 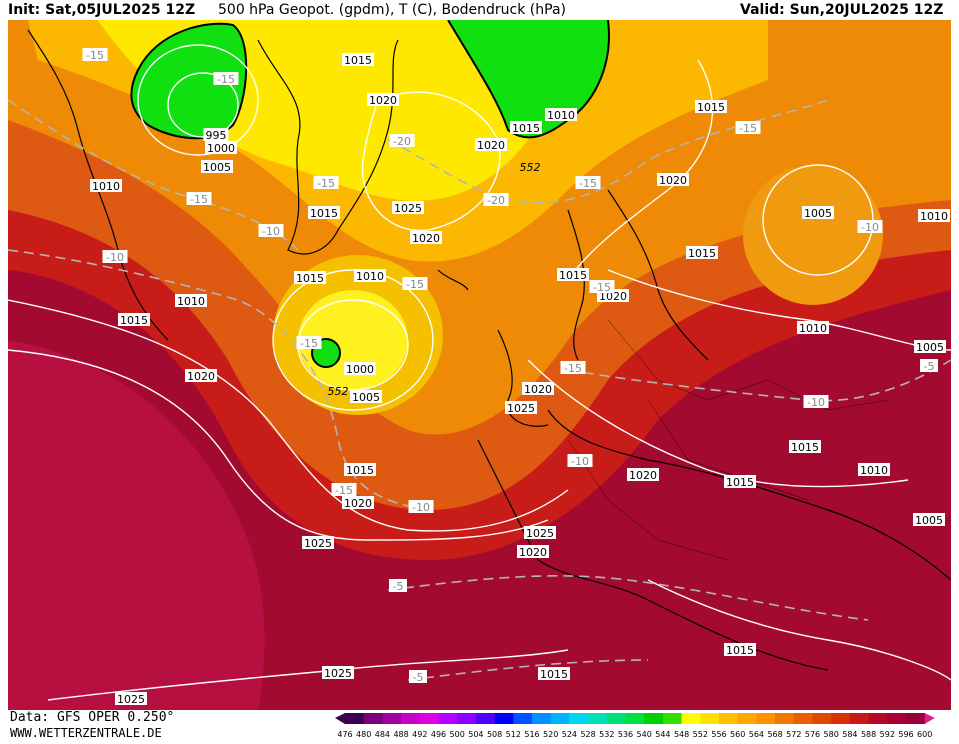 What do you see at coordinates (216, 135) in the screenshot?
I see `isobar-label: 995` at bounding box center [216, 135].